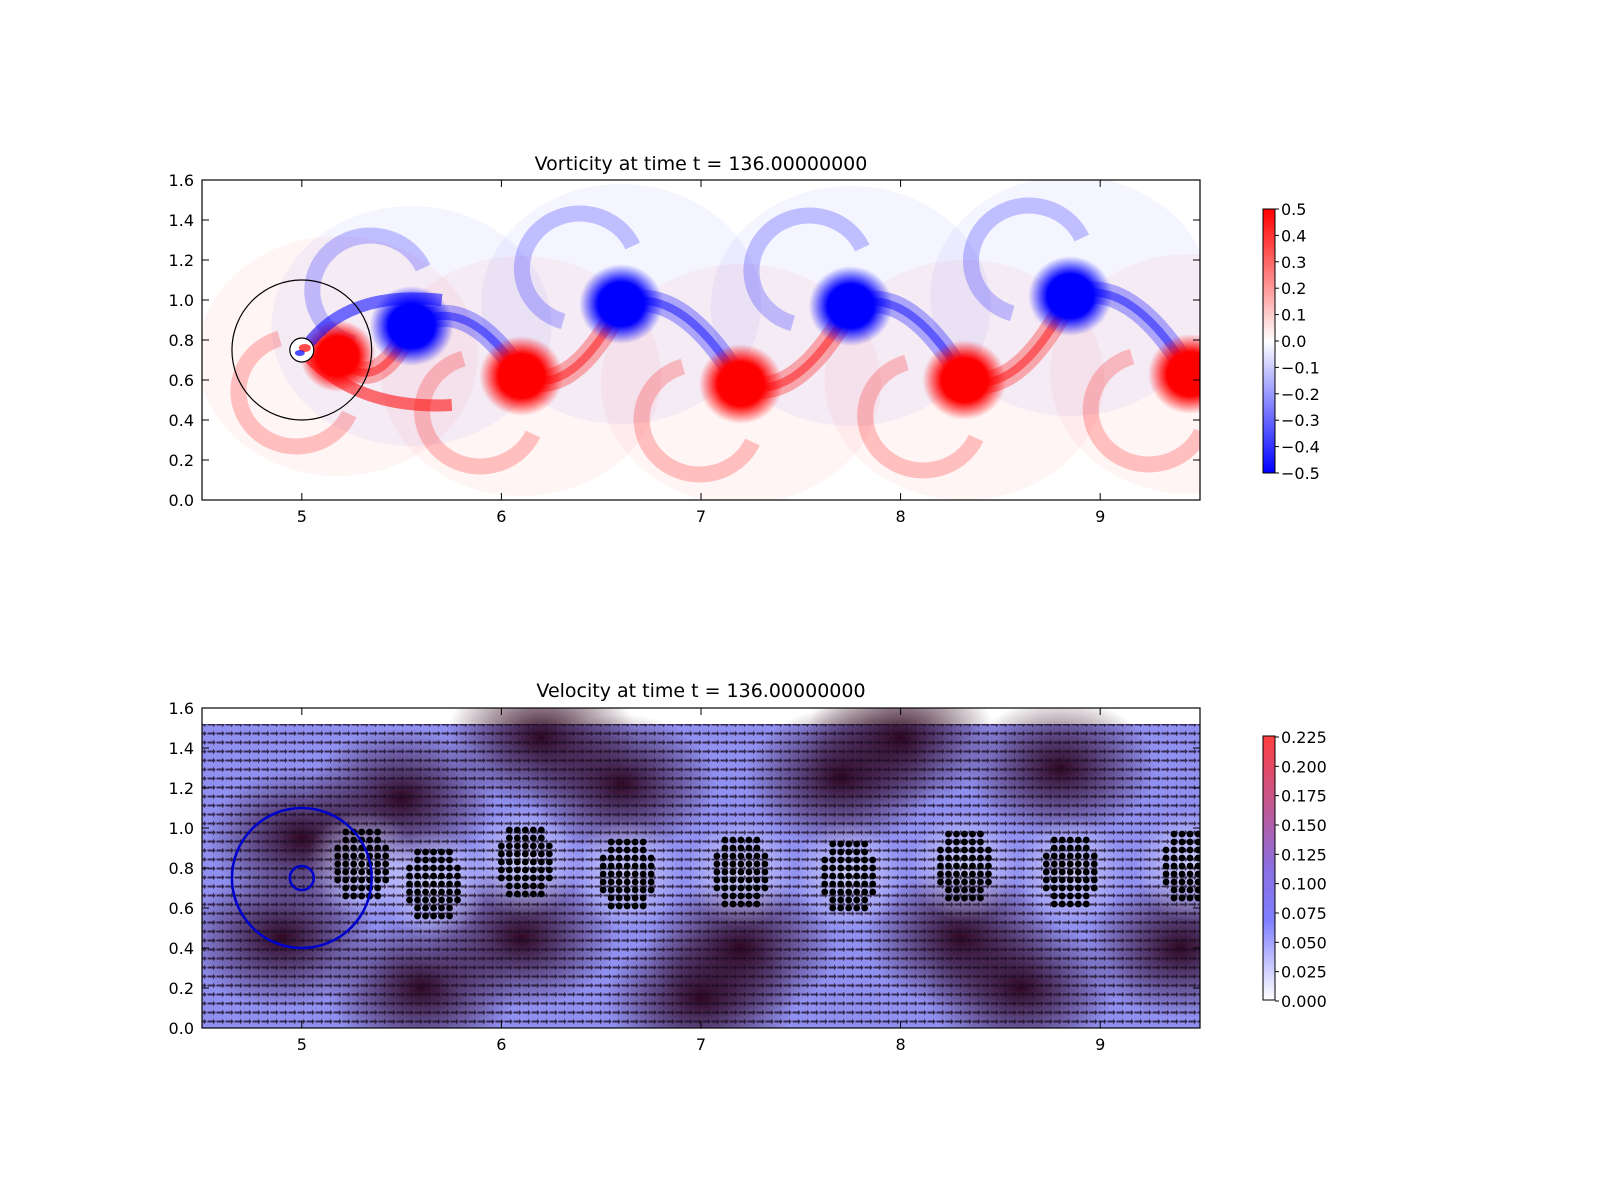 The height and width of the screenshot is (1200, 1600). I want to click on cylinder-surface-vorticity, so click(304, 348).